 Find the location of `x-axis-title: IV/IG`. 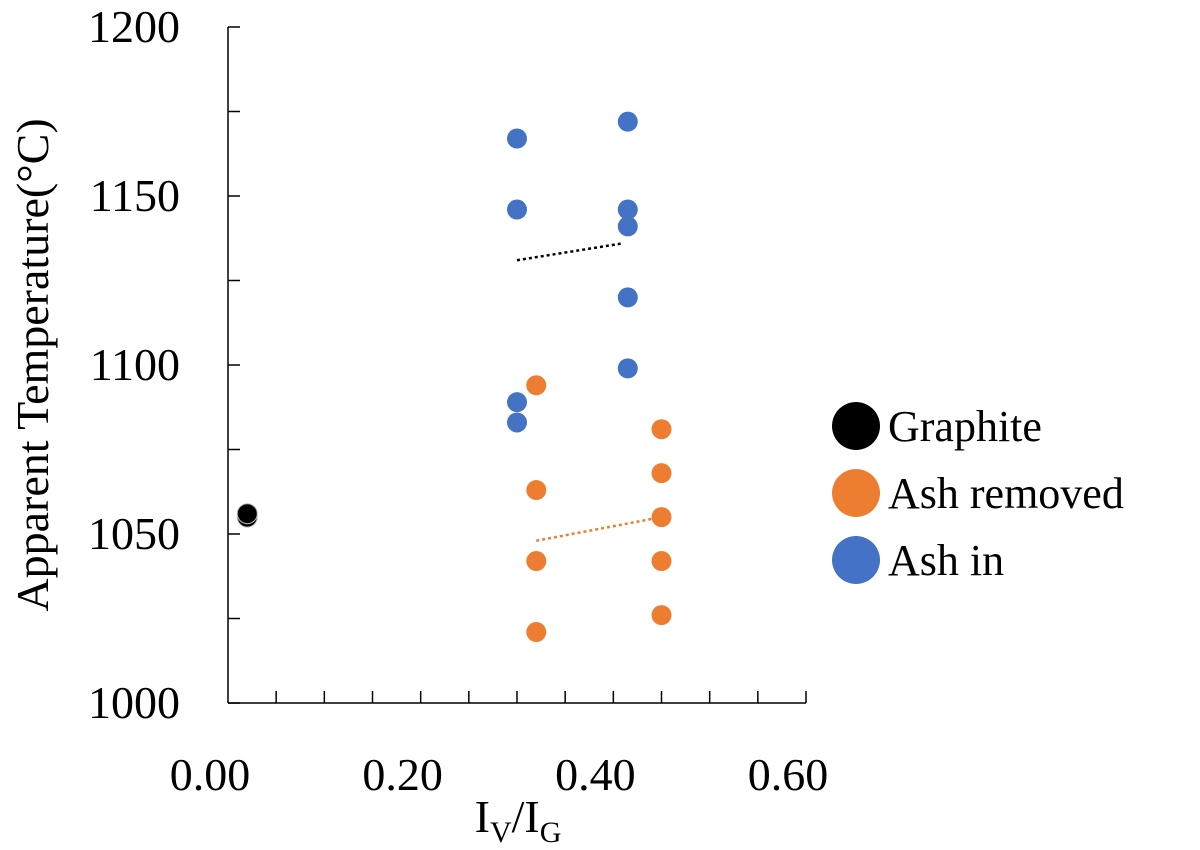

x-axis-title: IV/IG is located at coordinates (518, 820).